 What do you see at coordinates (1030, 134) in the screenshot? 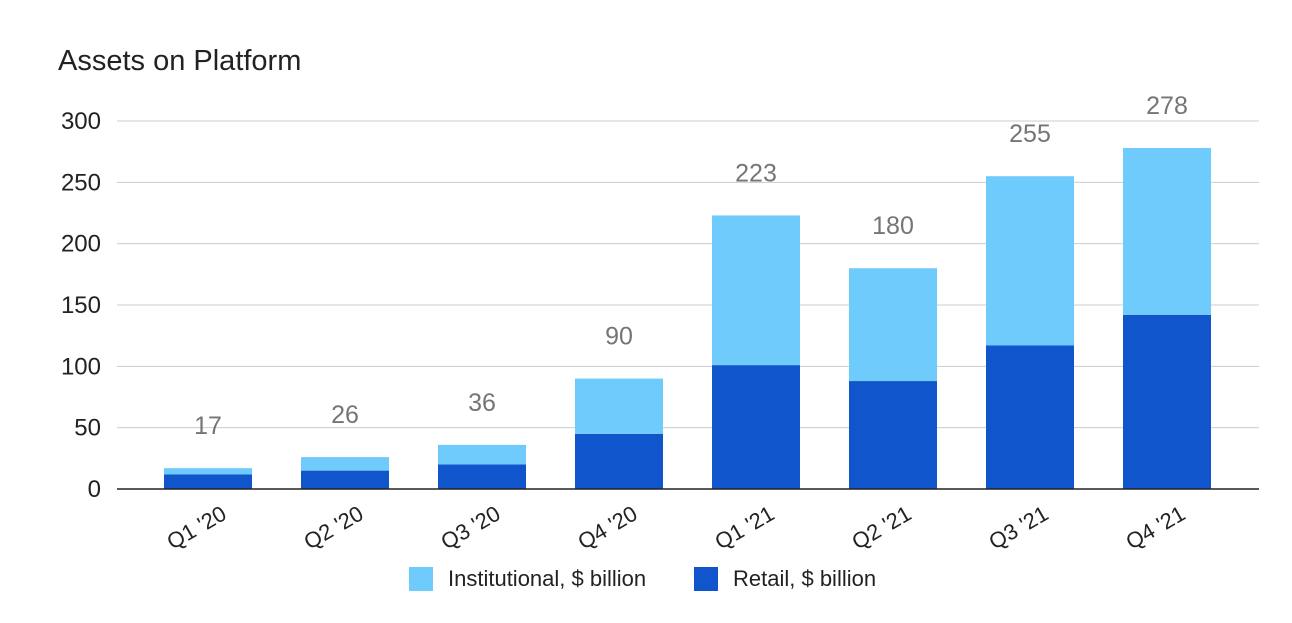
I see `total-label-6: 255` at bounding box center [1030, 134].